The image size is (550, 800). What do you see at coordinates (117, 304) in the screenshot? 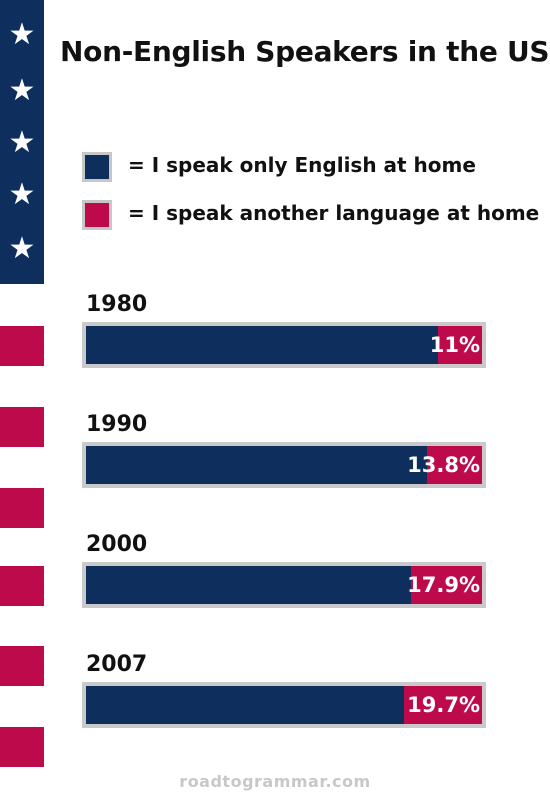
I see `year-label: 1980` at bounding box center [117, 304].